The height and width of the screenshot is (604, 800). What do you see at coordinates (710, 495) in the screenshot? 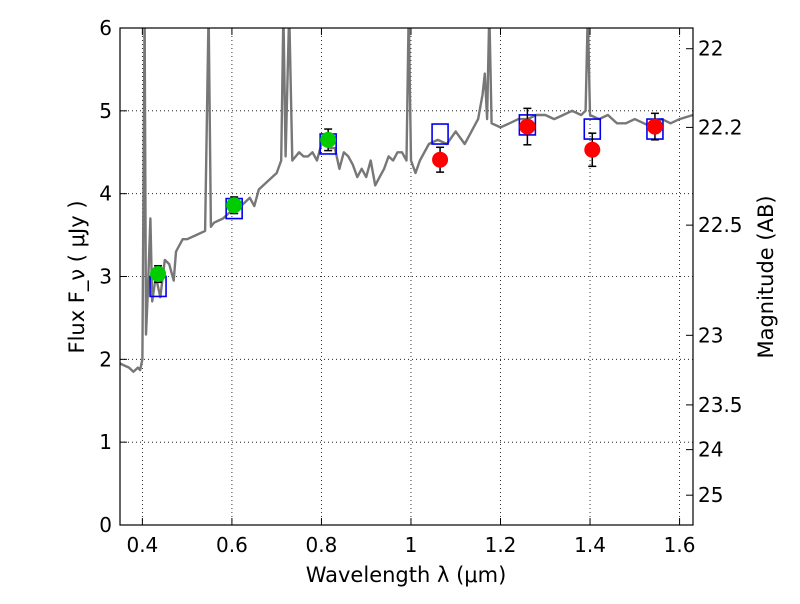
I see `y2-tick-label: 25` at bounding box center [710, 495].